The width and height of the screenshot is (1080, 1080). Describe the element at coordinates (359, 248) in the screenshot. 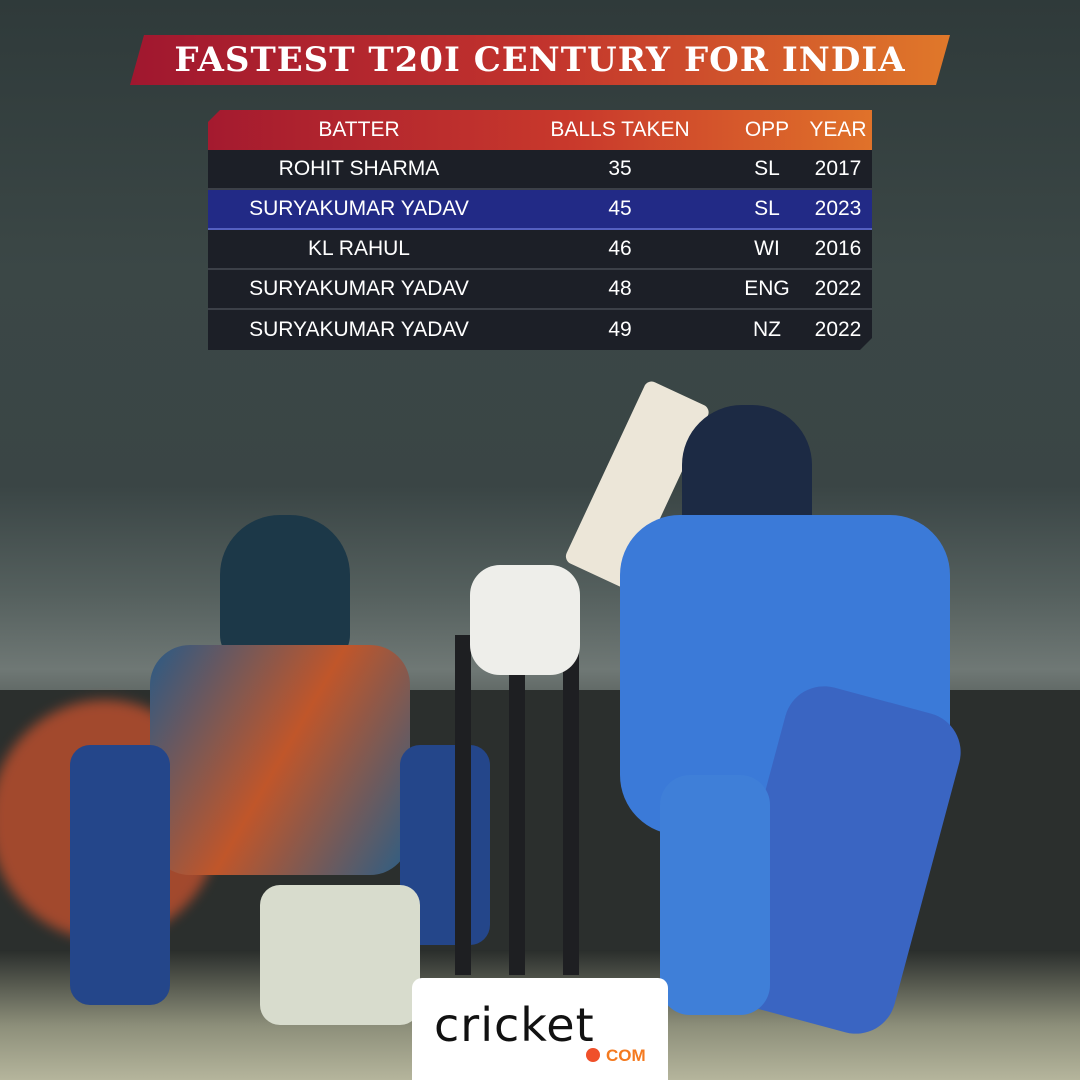

I see `cell-batter: KL RAHUL` at that location.